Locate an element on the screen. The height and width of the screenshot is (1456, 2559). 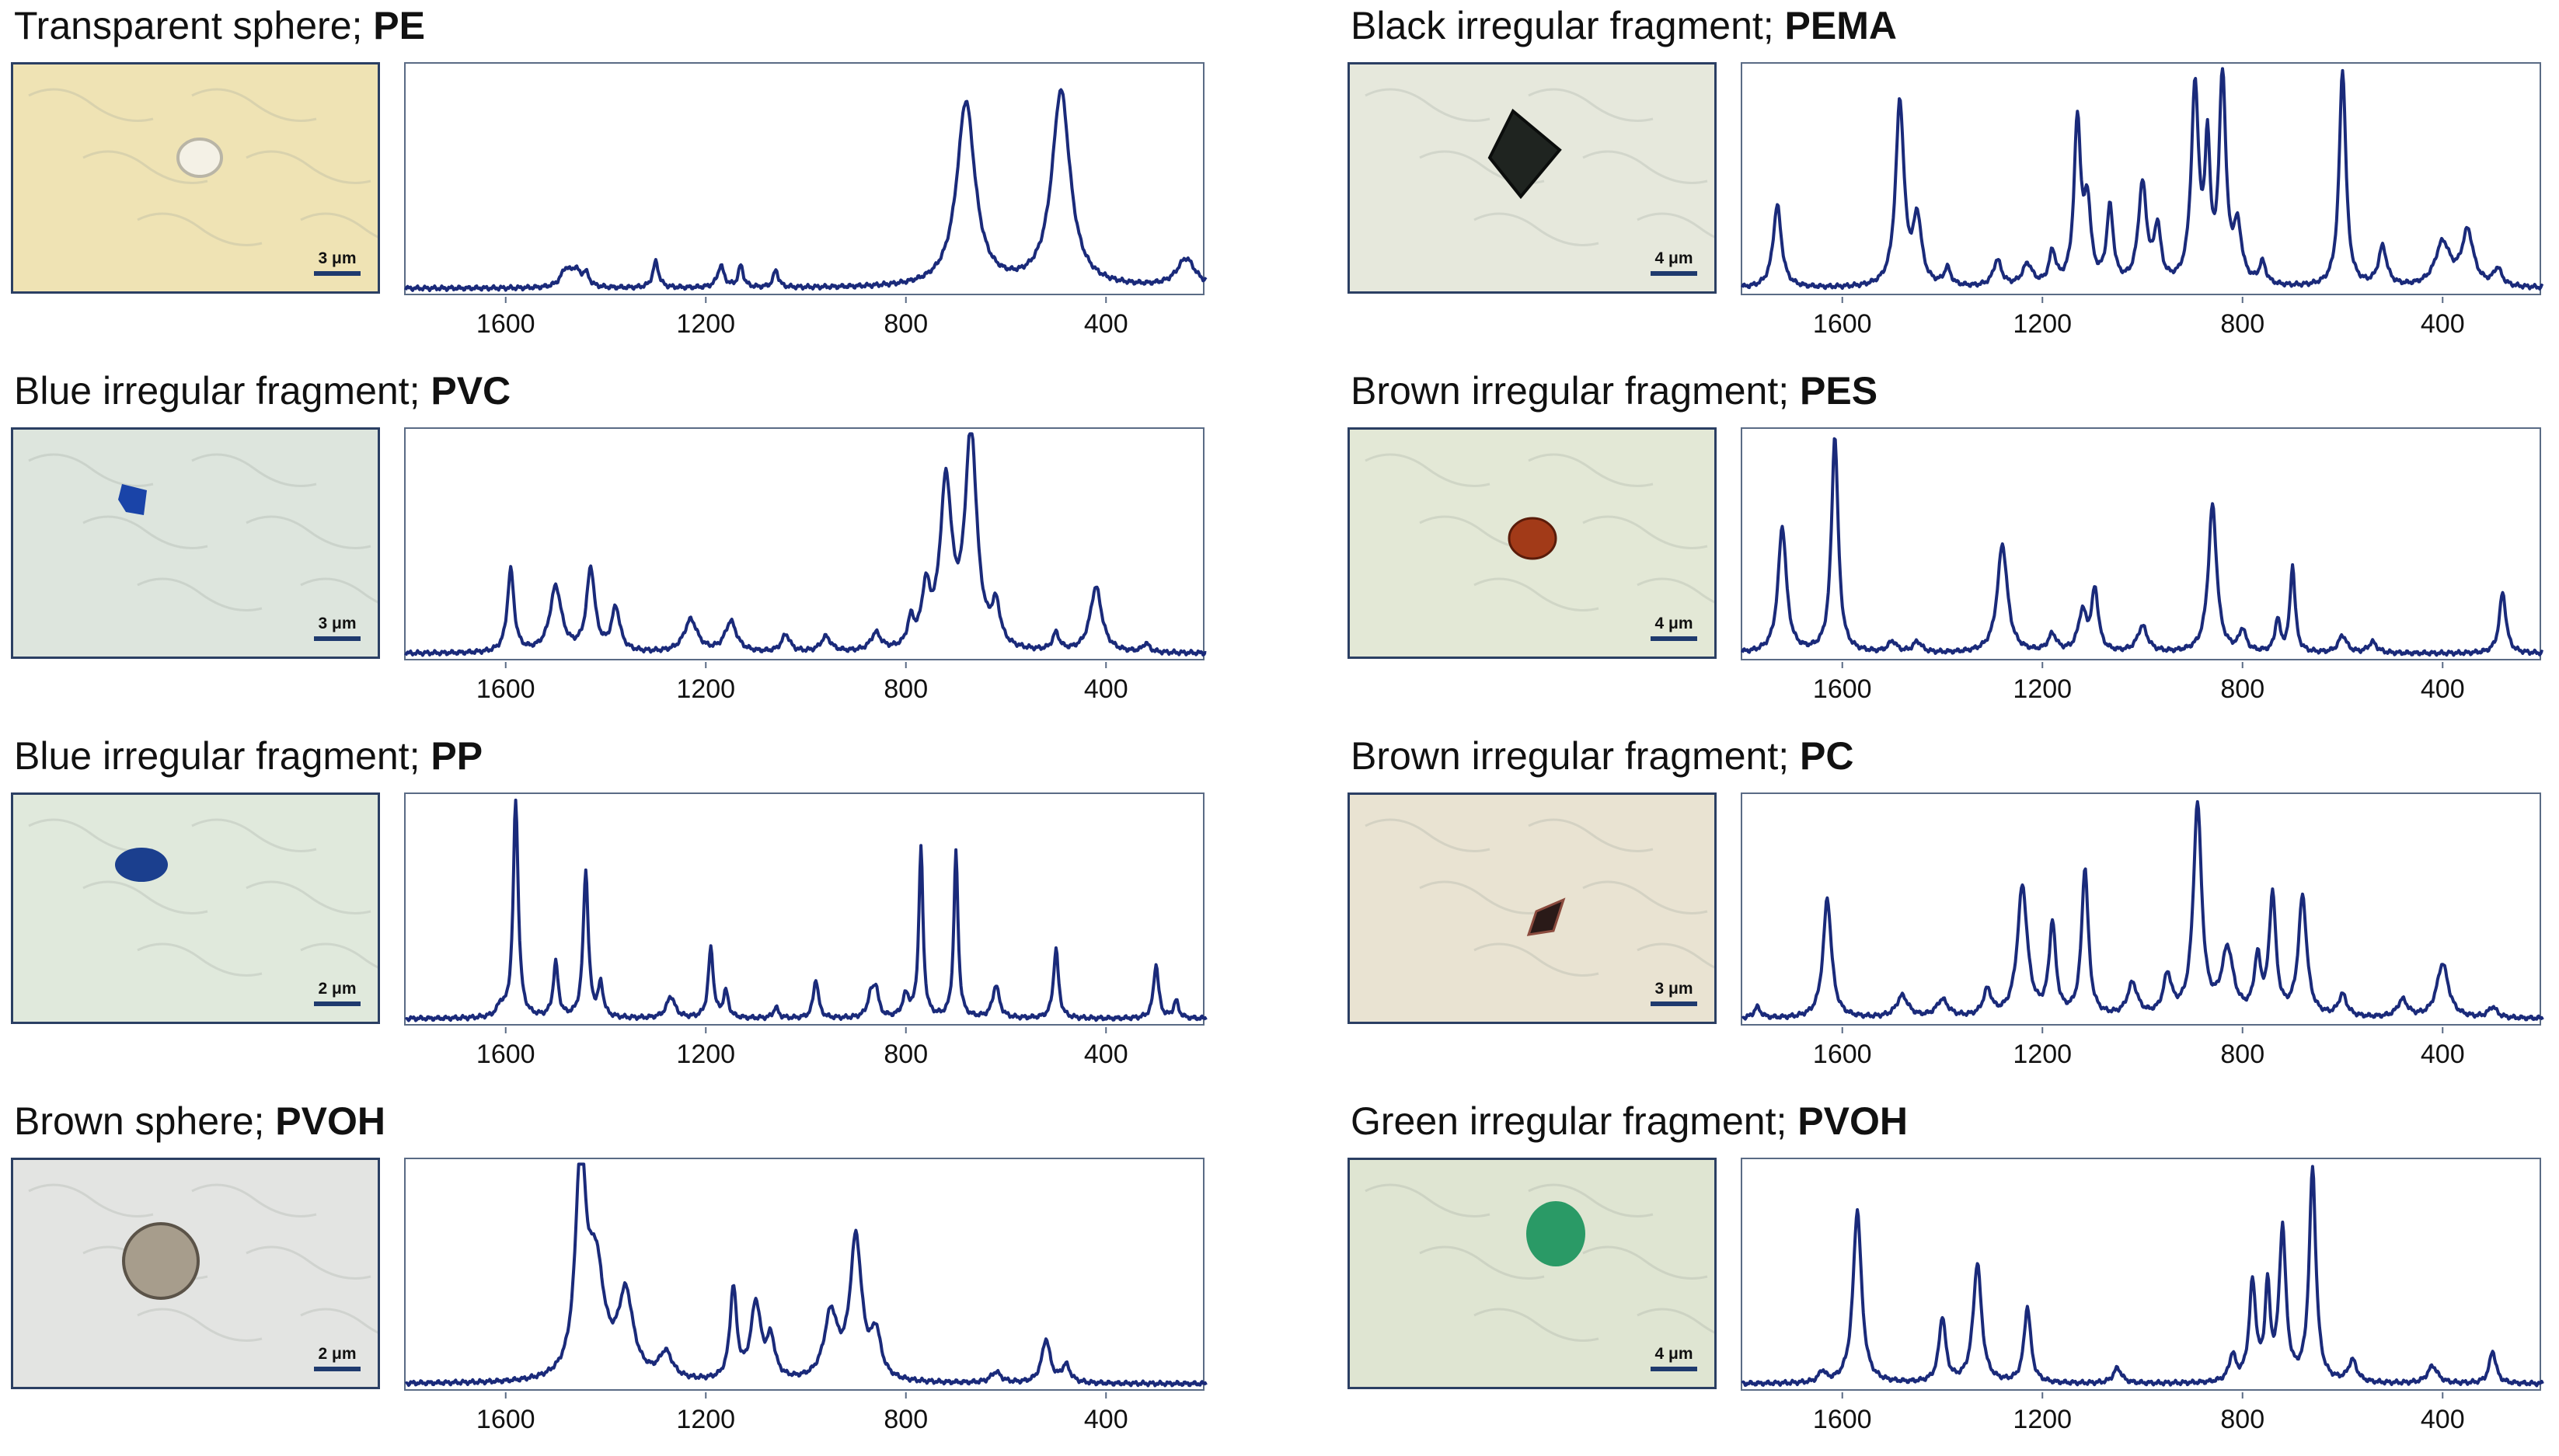
micrograph: 2 μm is located at coordinates (195, 908).